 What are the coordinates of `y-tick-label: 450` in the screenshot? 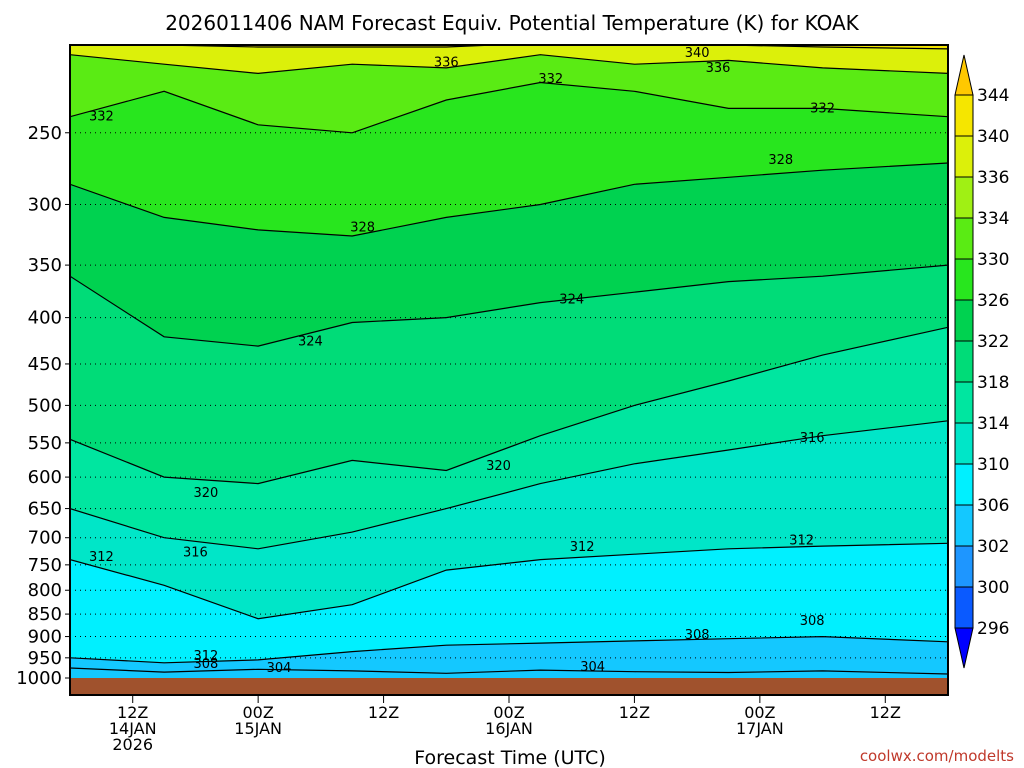 It's located at (45, 364).